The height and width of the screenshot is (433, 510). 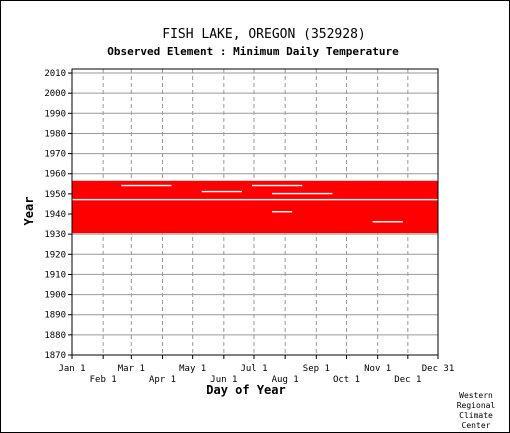 What do you see at coordinates (29, 211) in the screenshot?
I see `y-axis-label: Year` at bounding box center [29, 211].